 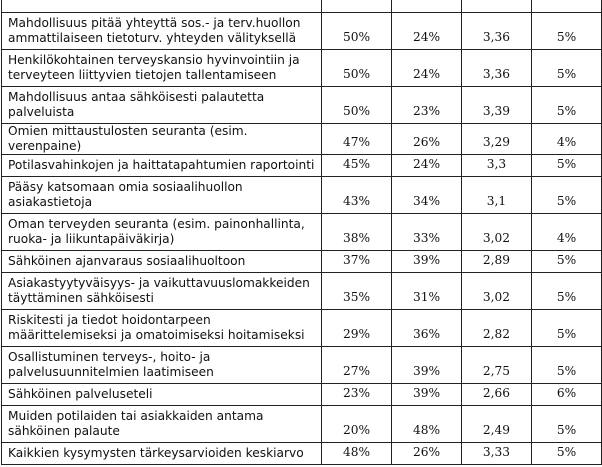 What do you see at coordinates (426, 232) in the screenshot?
I see `cell-col2: 33%` at bounding box center [426, 232].